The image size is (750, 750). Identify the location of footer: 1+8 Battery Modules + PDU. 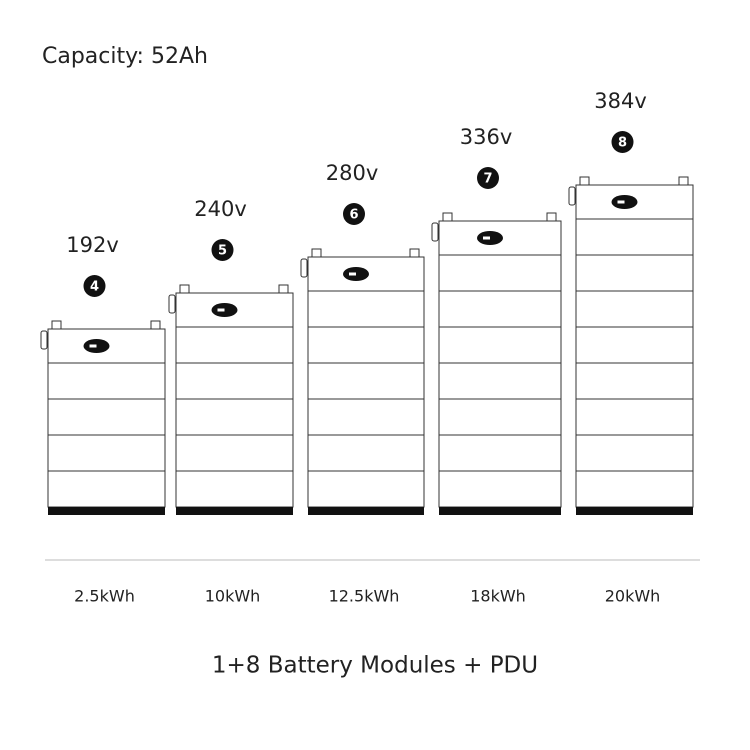
(375, 666).